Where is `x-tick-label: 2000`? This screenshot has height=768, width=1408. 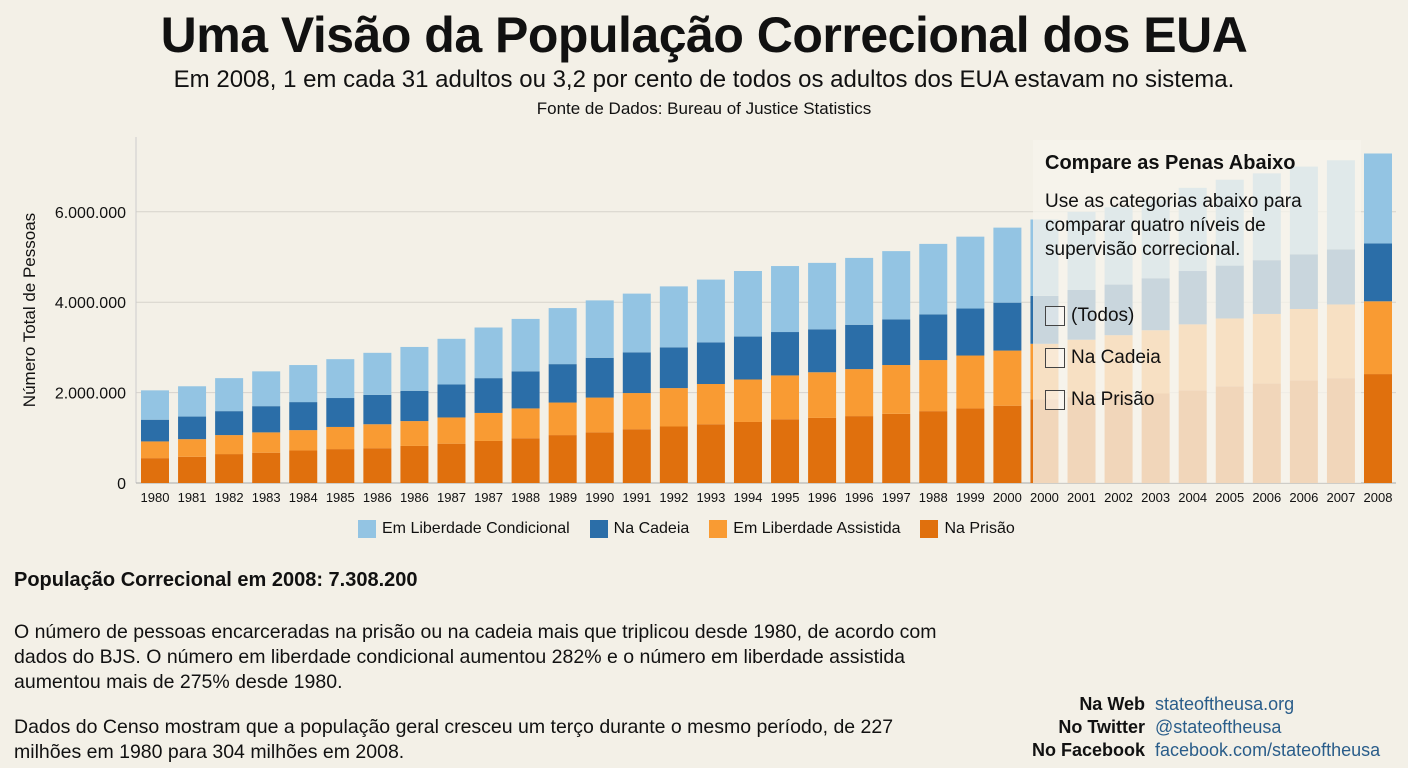
x-tick-label: 2000 is located at coordinates (1007, 497).